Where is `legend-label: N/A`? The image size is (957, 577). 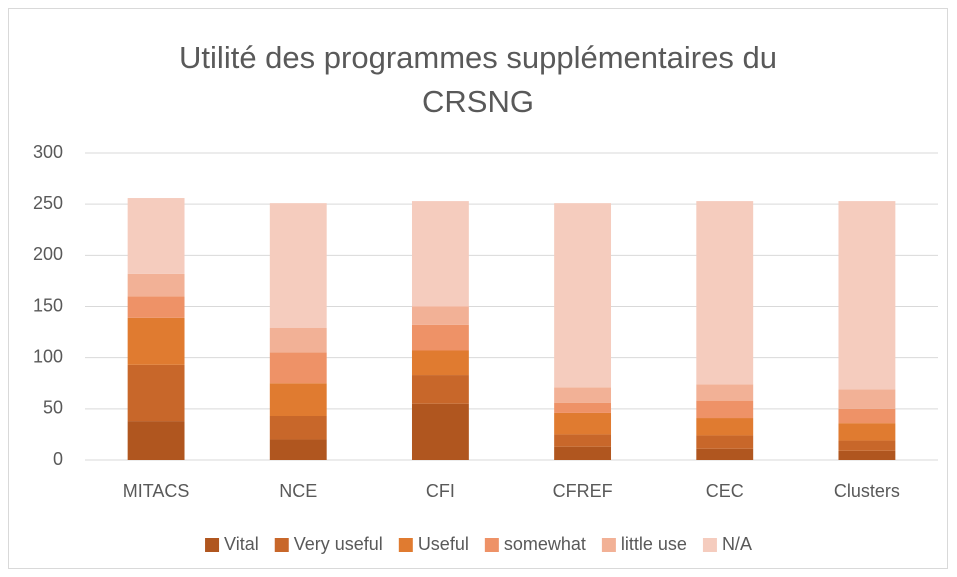
legend-label: N/A is located at coordinates (737, 544).